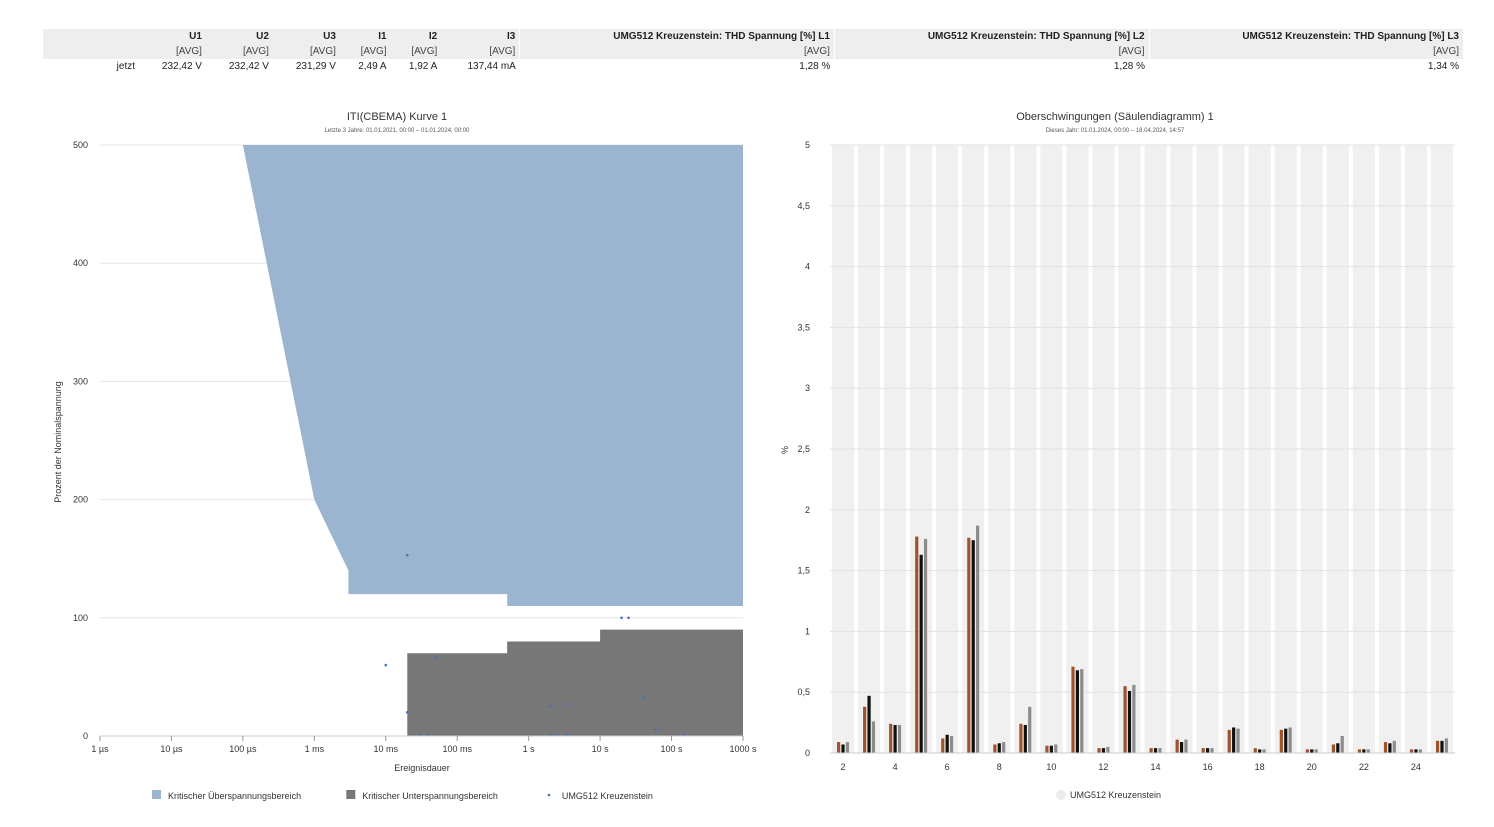 Image resolution: width=1494 pixels, height=827 pixels. Describe the element at coordinates (422, 768) in the screenshot. I see `iti-xlabel: Ereignisdauer` at that location.